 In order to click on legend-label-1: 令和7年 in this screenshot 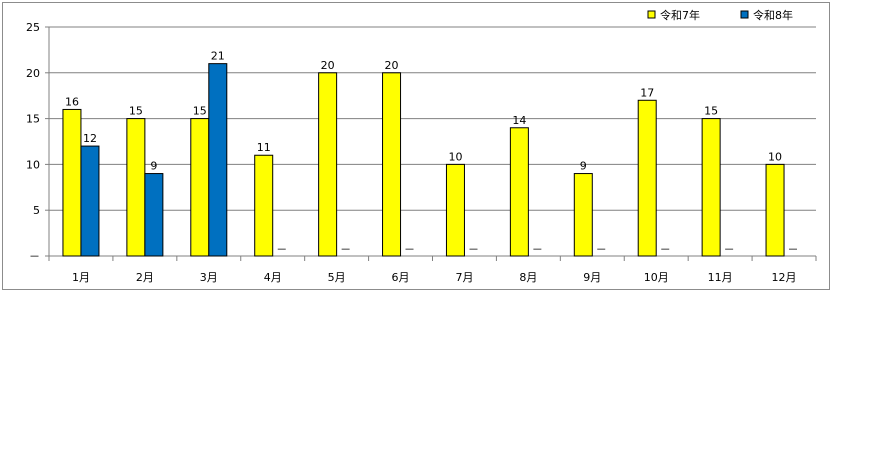, I will do `click(680, 15)`.